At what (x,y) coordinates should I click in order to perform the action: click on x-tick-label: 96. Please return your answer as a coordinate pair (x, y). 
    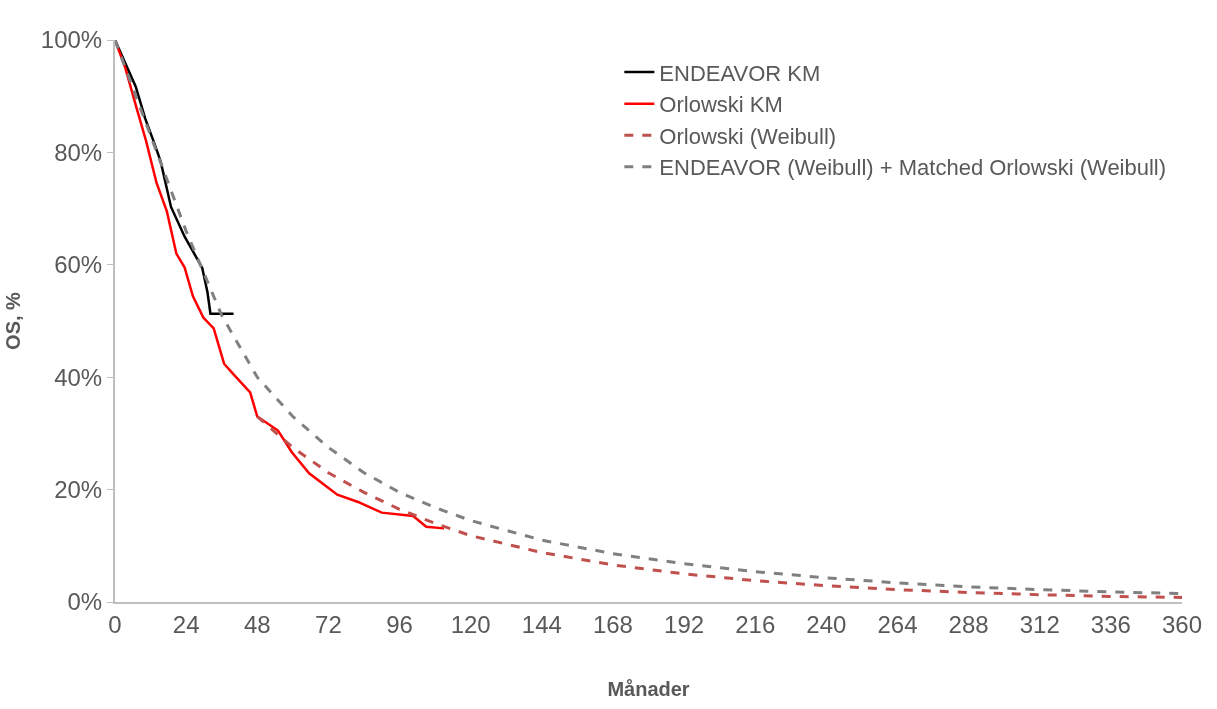
    Looking at the image, I should click on (399, 624).